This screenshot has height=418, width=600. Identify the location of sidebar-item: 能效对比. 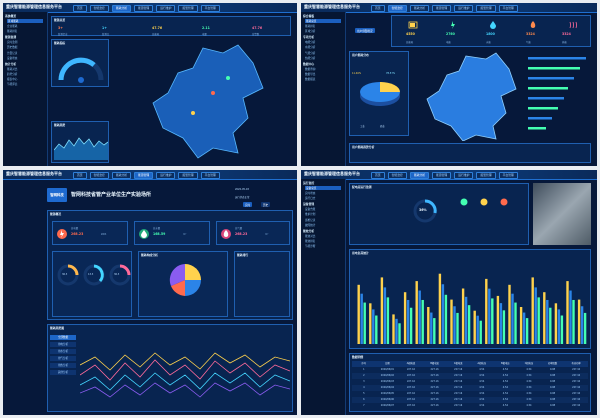
(310, 236).